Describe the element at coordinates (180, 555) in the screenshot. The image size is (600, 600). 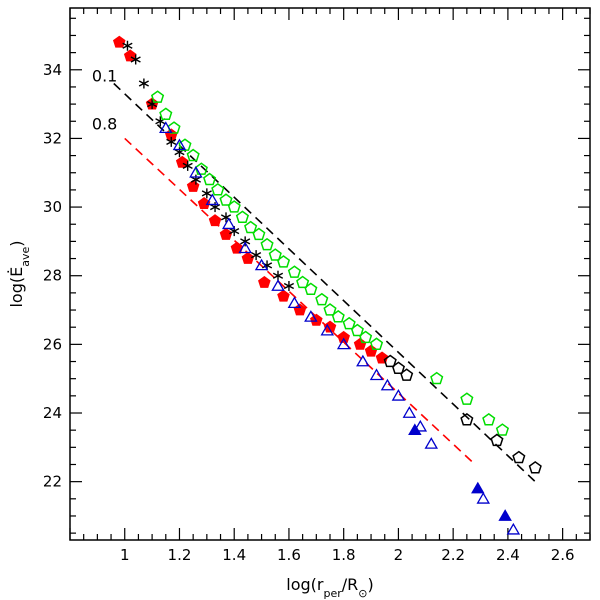
I see `x-tick-label: 1.2` at that location.